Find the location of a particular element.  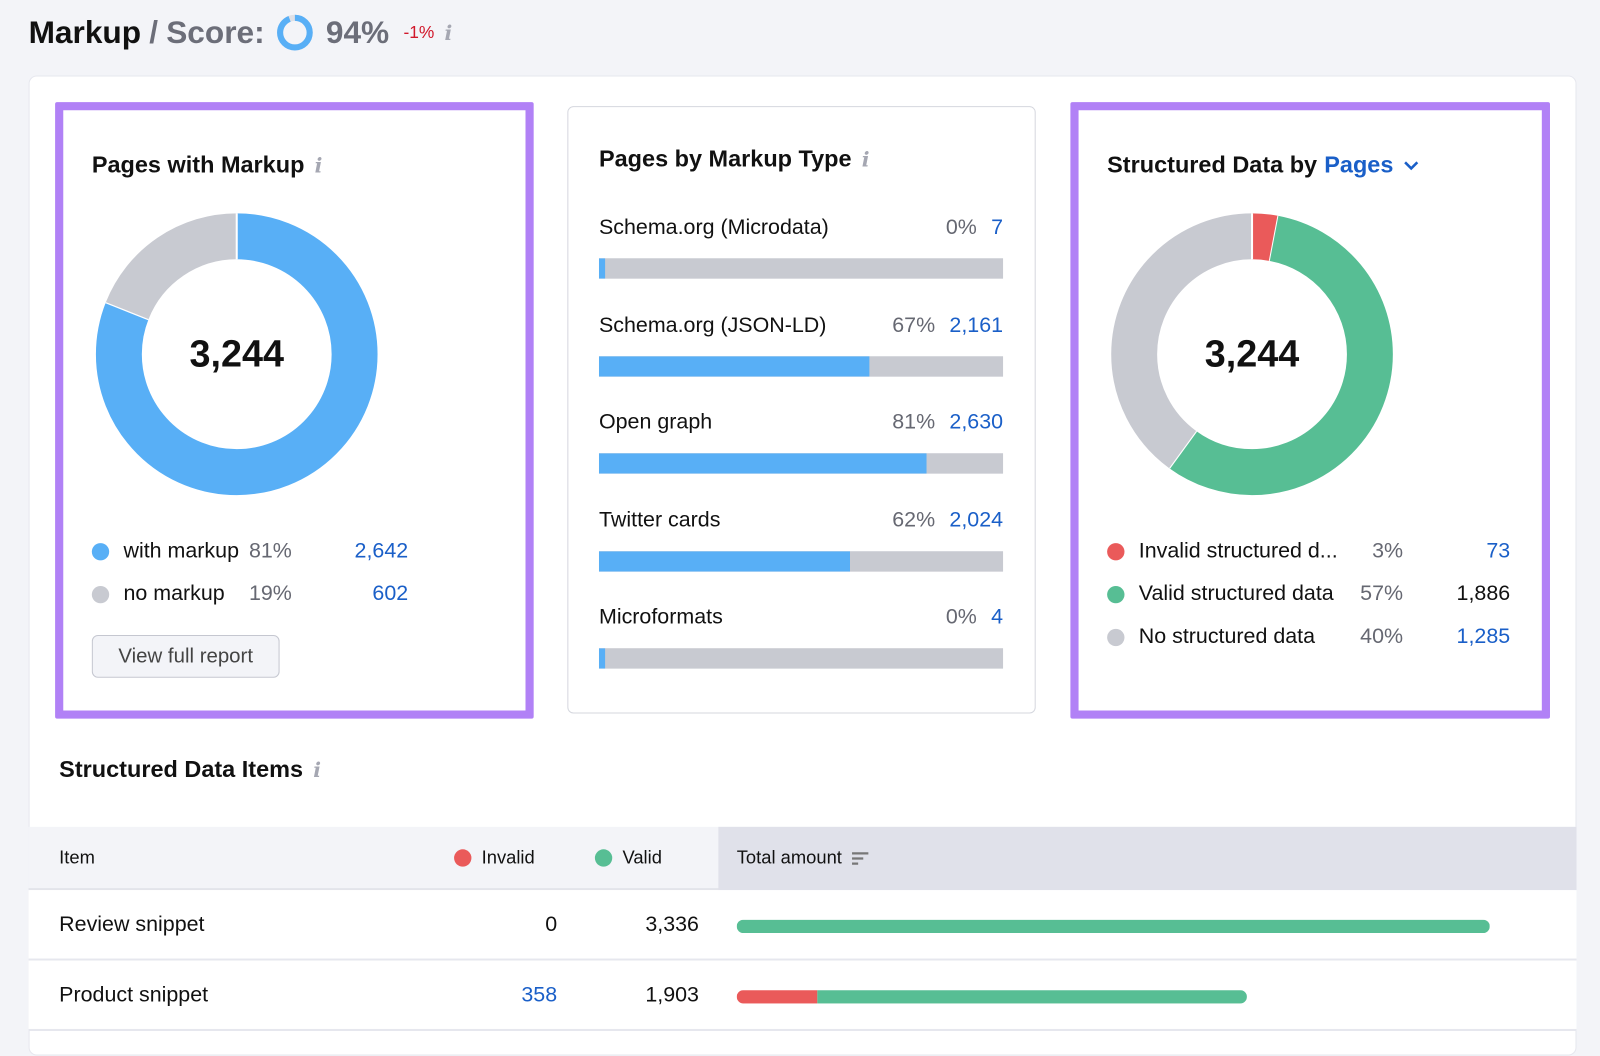

legend-percent: 40% is located at coordinates (1382, 636).